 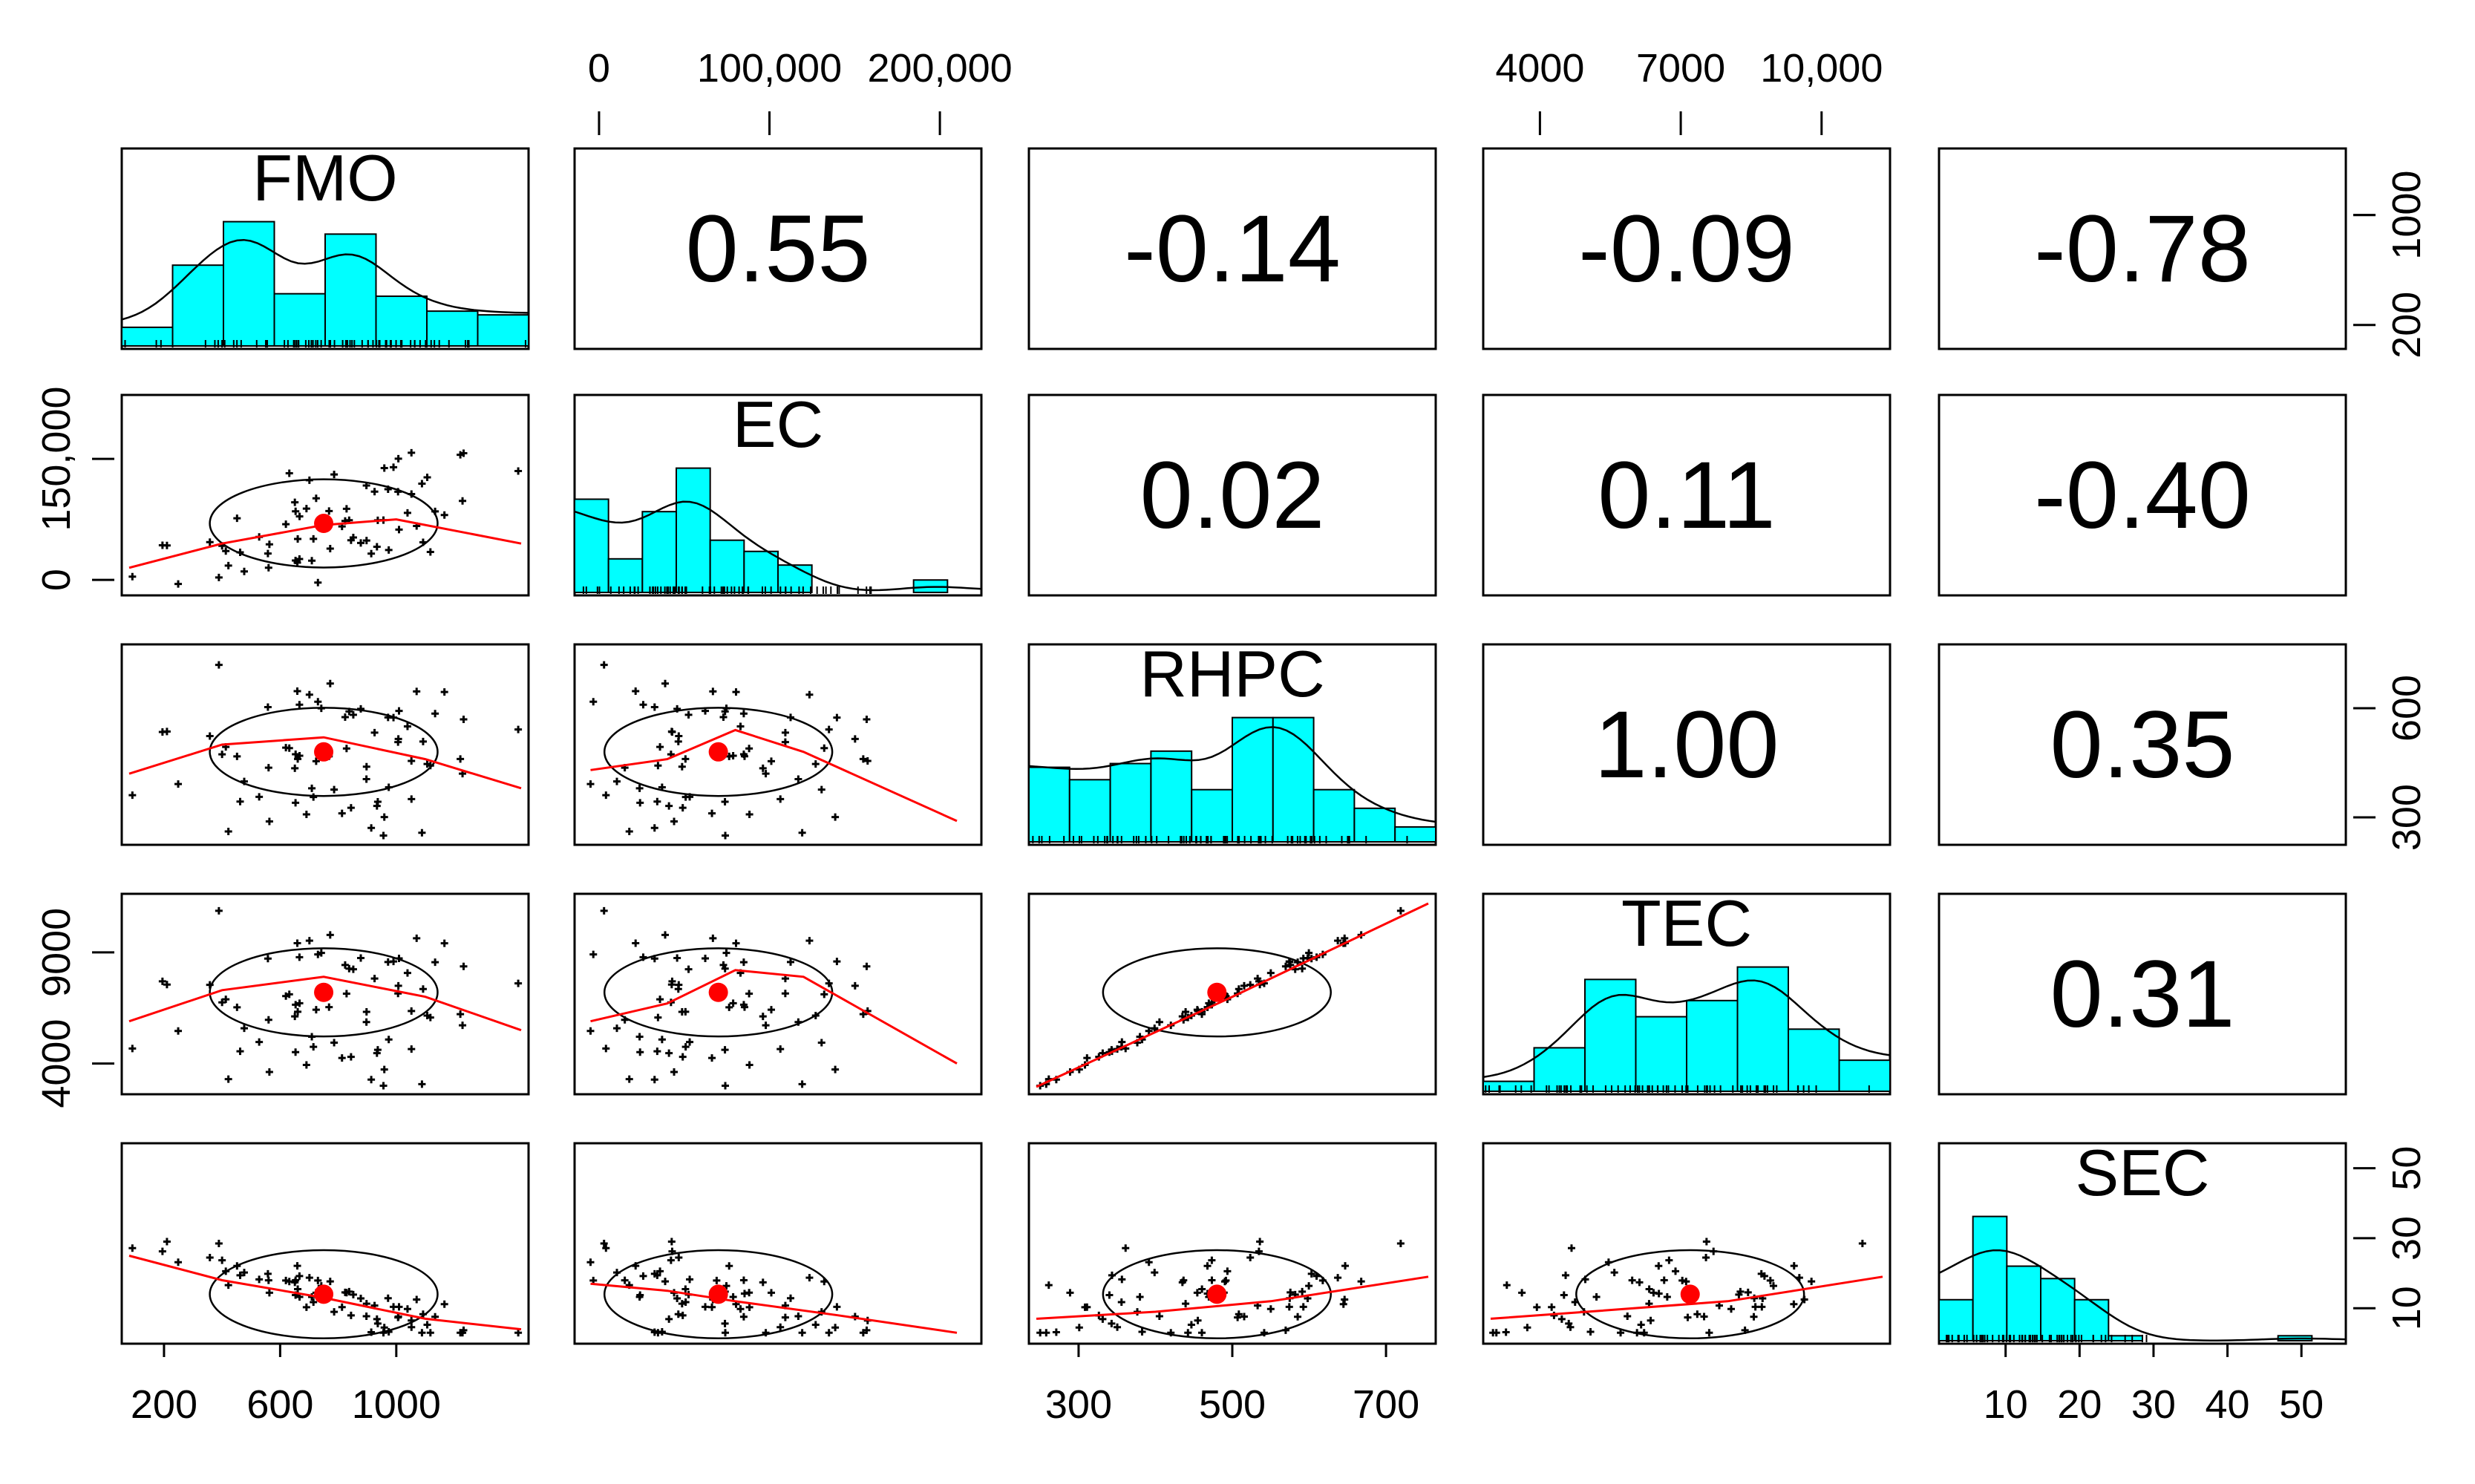 What do you see at coordinates (2142, 1295) in the screenshot?
I see `density-curve-sec` at bounding box center [2142, 1295].